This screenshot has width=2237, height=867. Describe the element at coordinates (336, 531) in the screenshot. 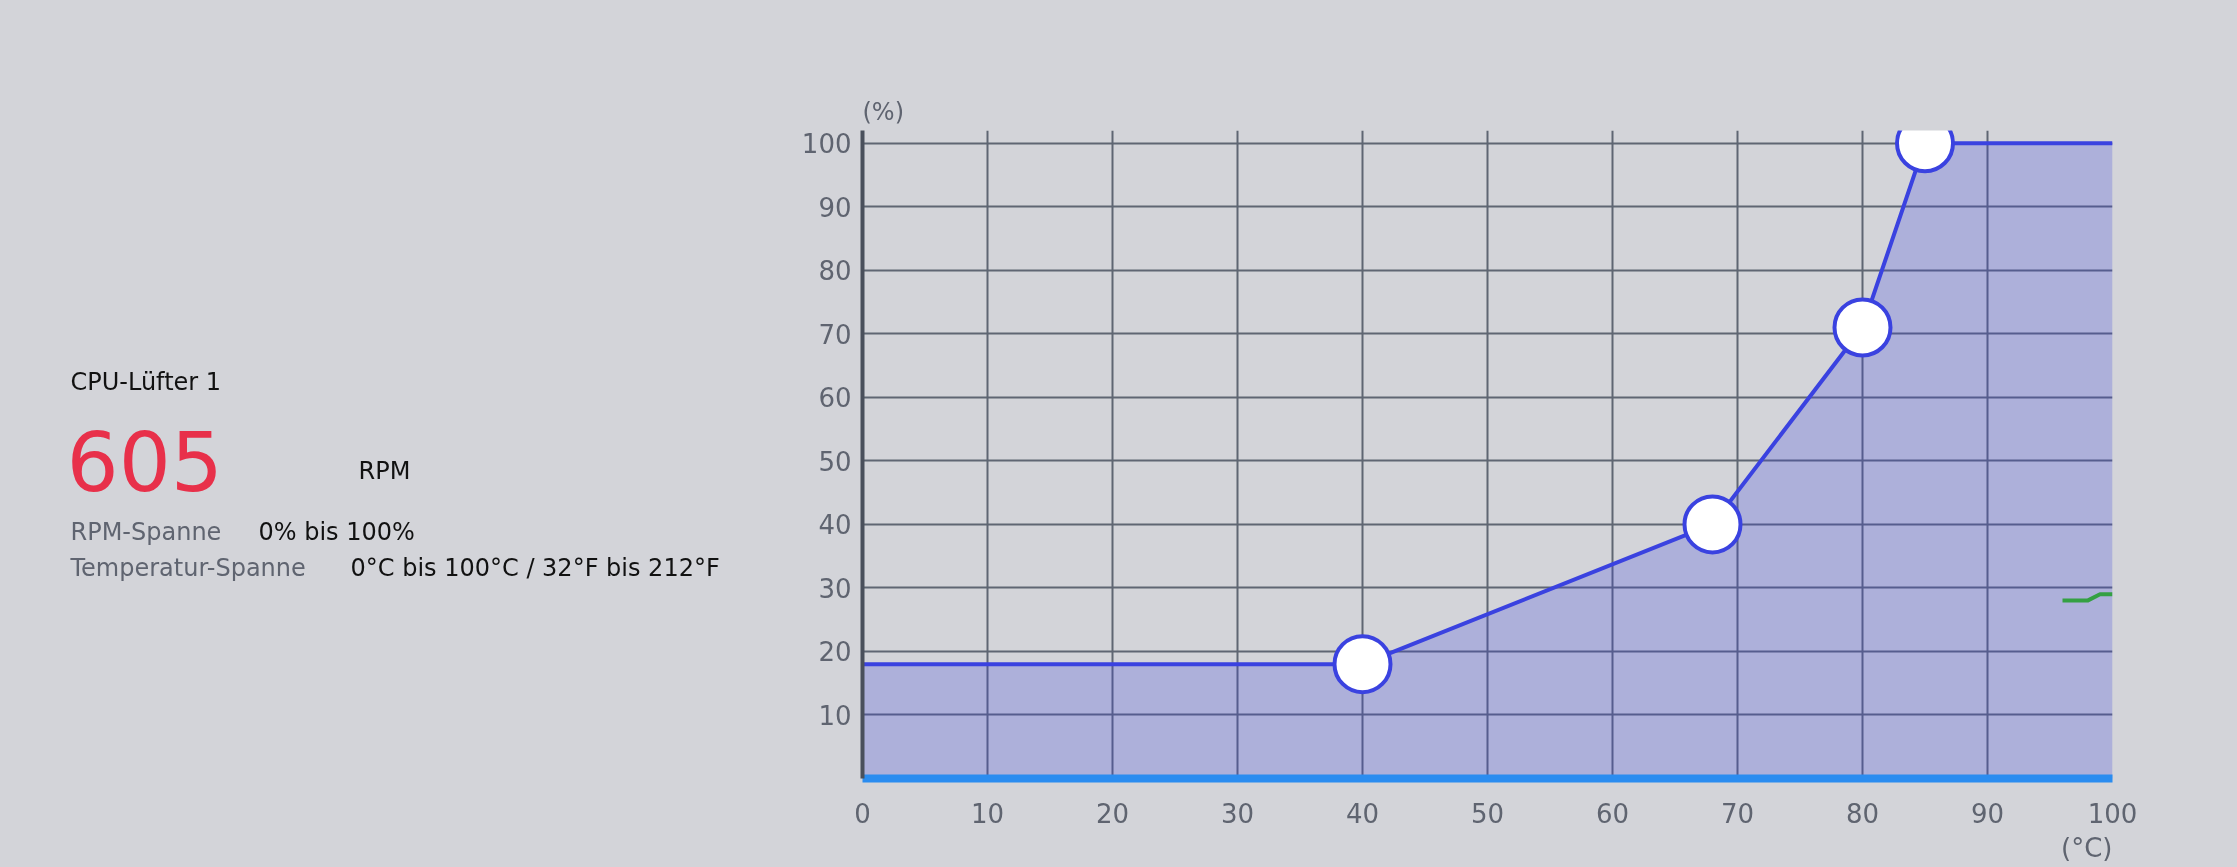

I see `text: 0% bis 100%` at that location.